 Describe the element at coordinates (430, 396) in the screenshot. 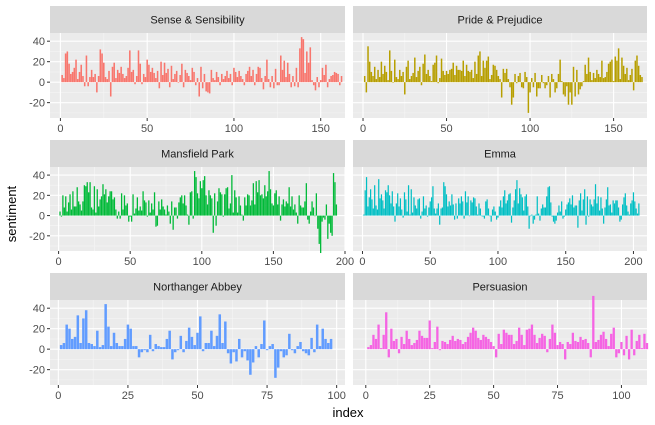

I see `x-tick-label: 25` at that location.